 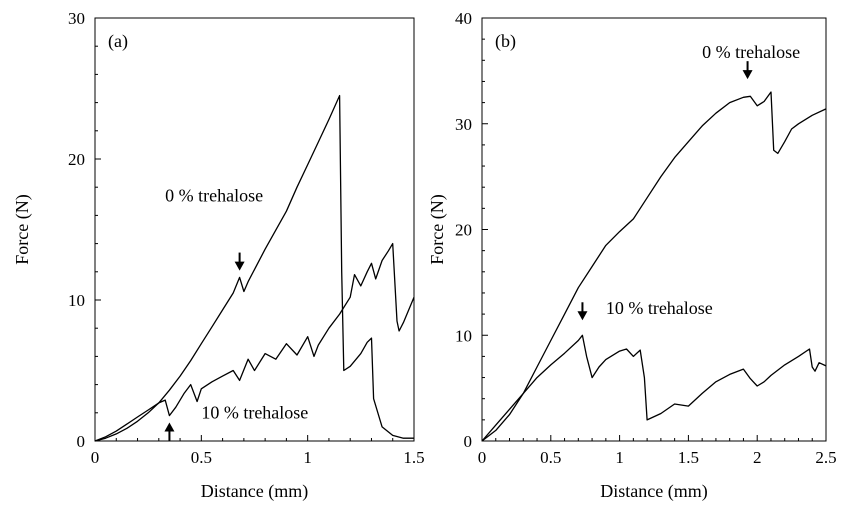 What do you see at coordinates (825, 457) in the screenshot?
I see `x-tick-label: 2.5` at bounding box center [825, 457].